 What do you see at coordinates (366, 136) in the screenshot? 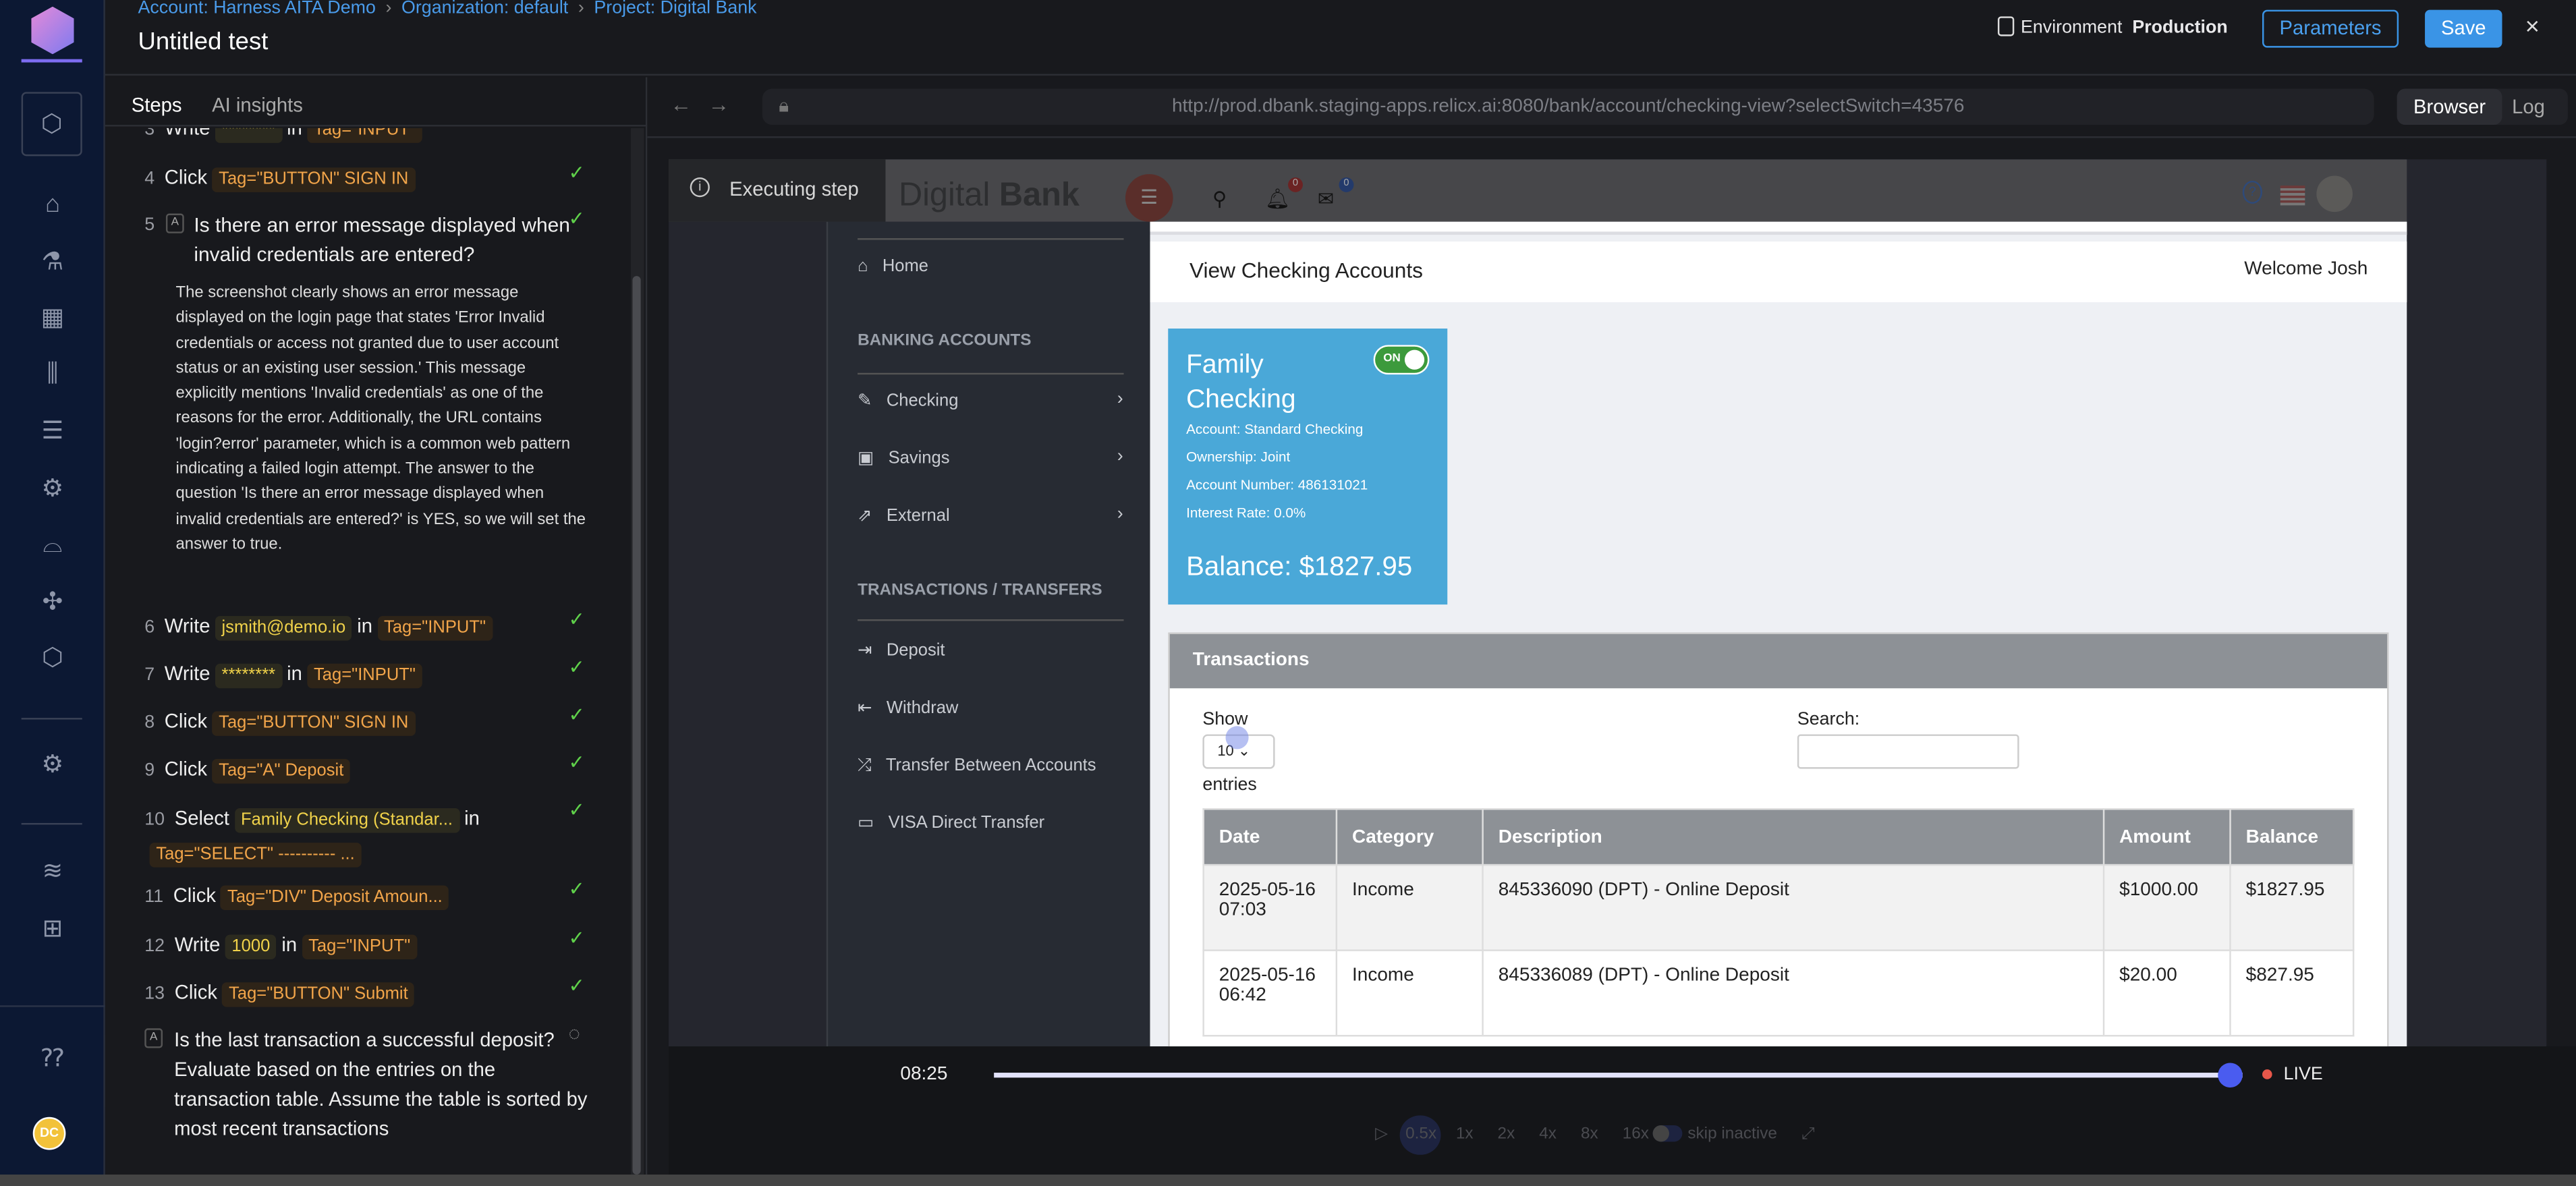
I see `step-3: 3 Write ******** in Tag="INPUT"` at bounding box center [366, 136].